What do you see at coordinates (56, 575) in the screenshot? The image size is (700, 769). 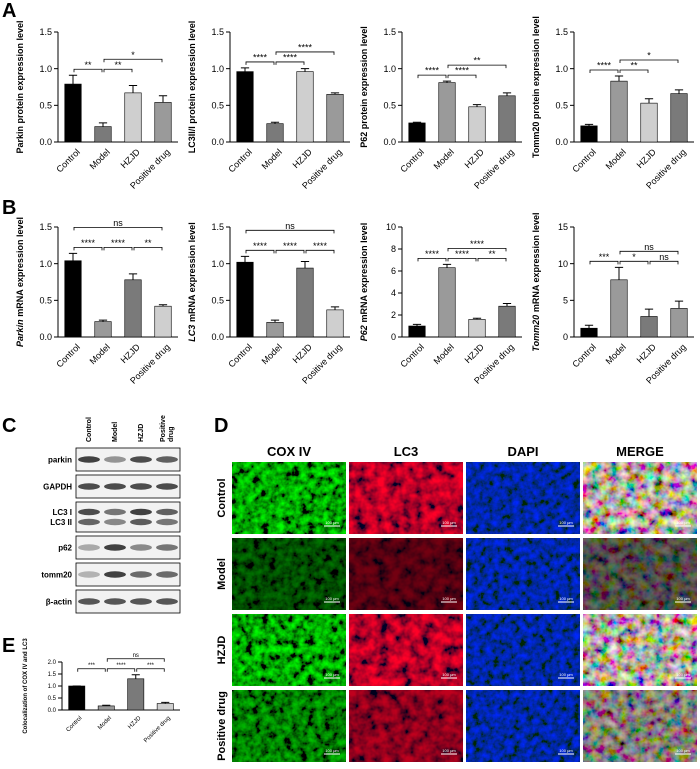 I see `blot-row-label: tomm20` at bounding box center [56, 575].